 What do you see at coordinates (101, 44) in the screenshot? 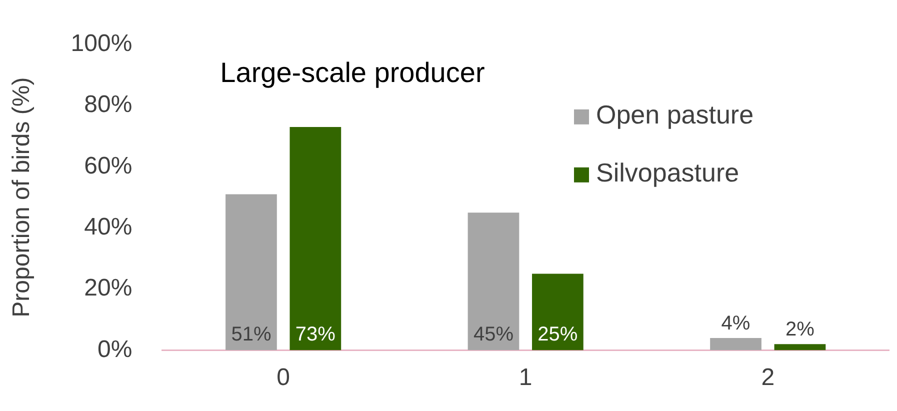
I see `y-tick-label: 100%` at bounding box center [101, 44].